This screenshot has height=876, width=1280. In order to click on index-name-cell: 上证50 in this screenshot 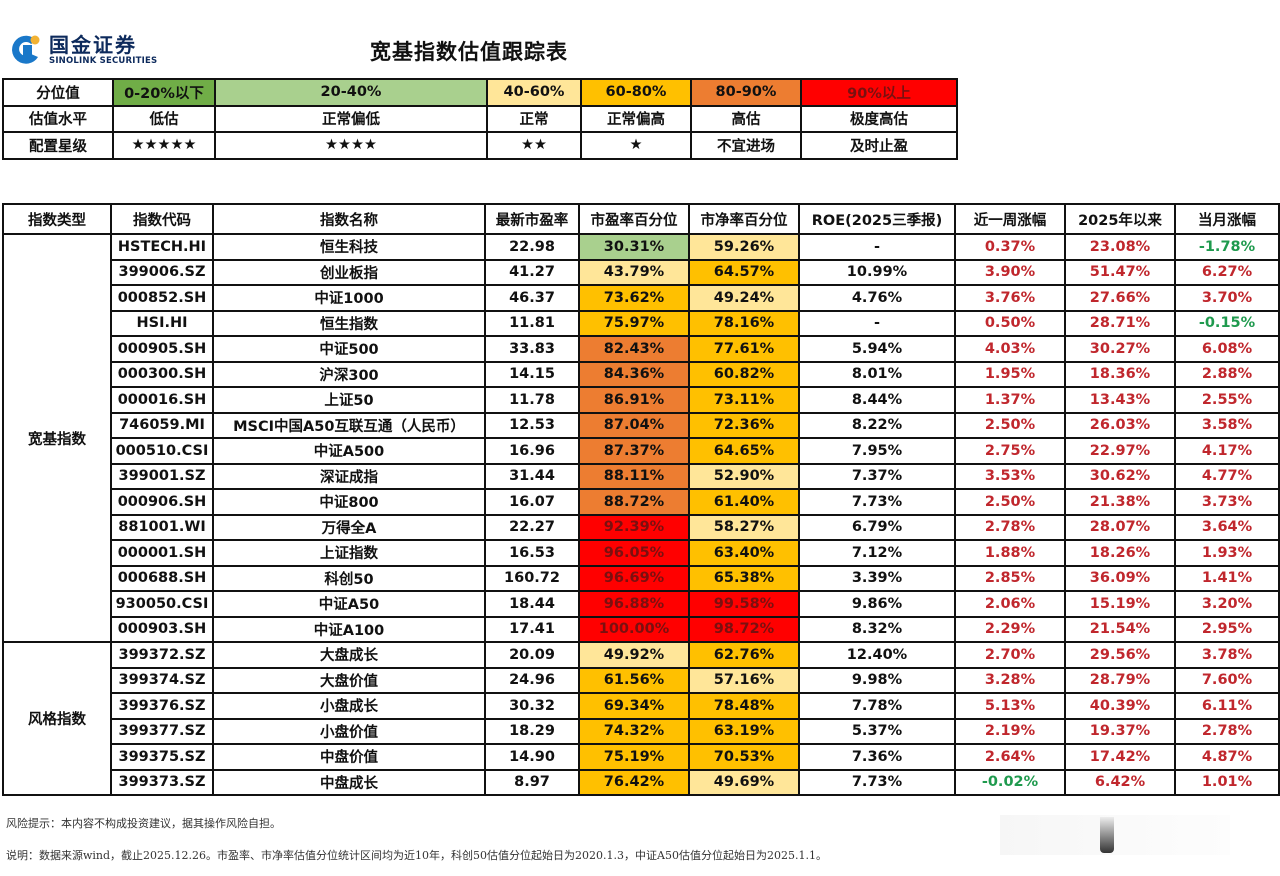, I will do `click(349, 400)`.